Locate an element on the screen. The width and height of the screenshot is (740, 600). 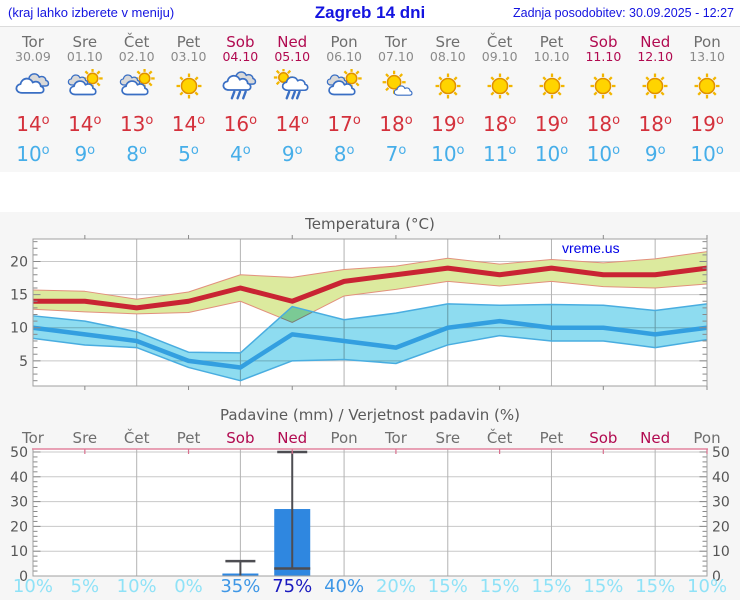
day-date: 04.10 is located at coordinates (240, 56).